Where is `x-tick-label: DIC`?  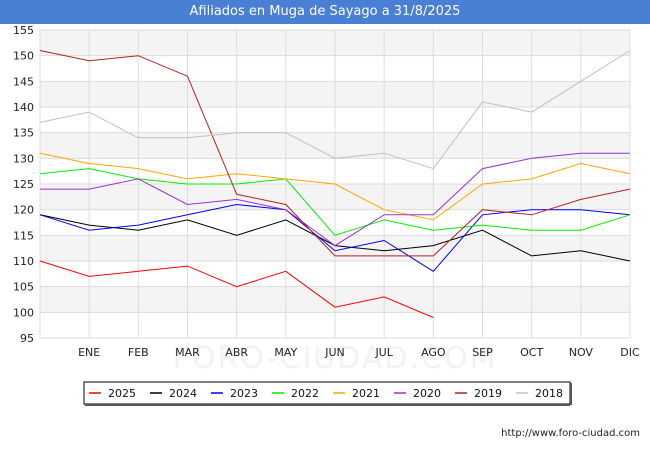
x-tick-label: DIC is located at coordinates (630, 352).